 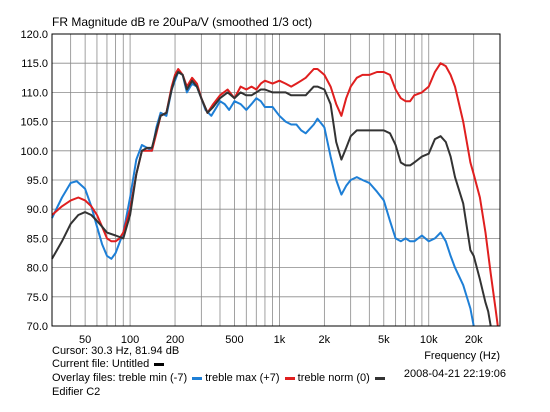 I want to click on overlay-item-1-text: treble min (-7), so click(x=153, y=378).